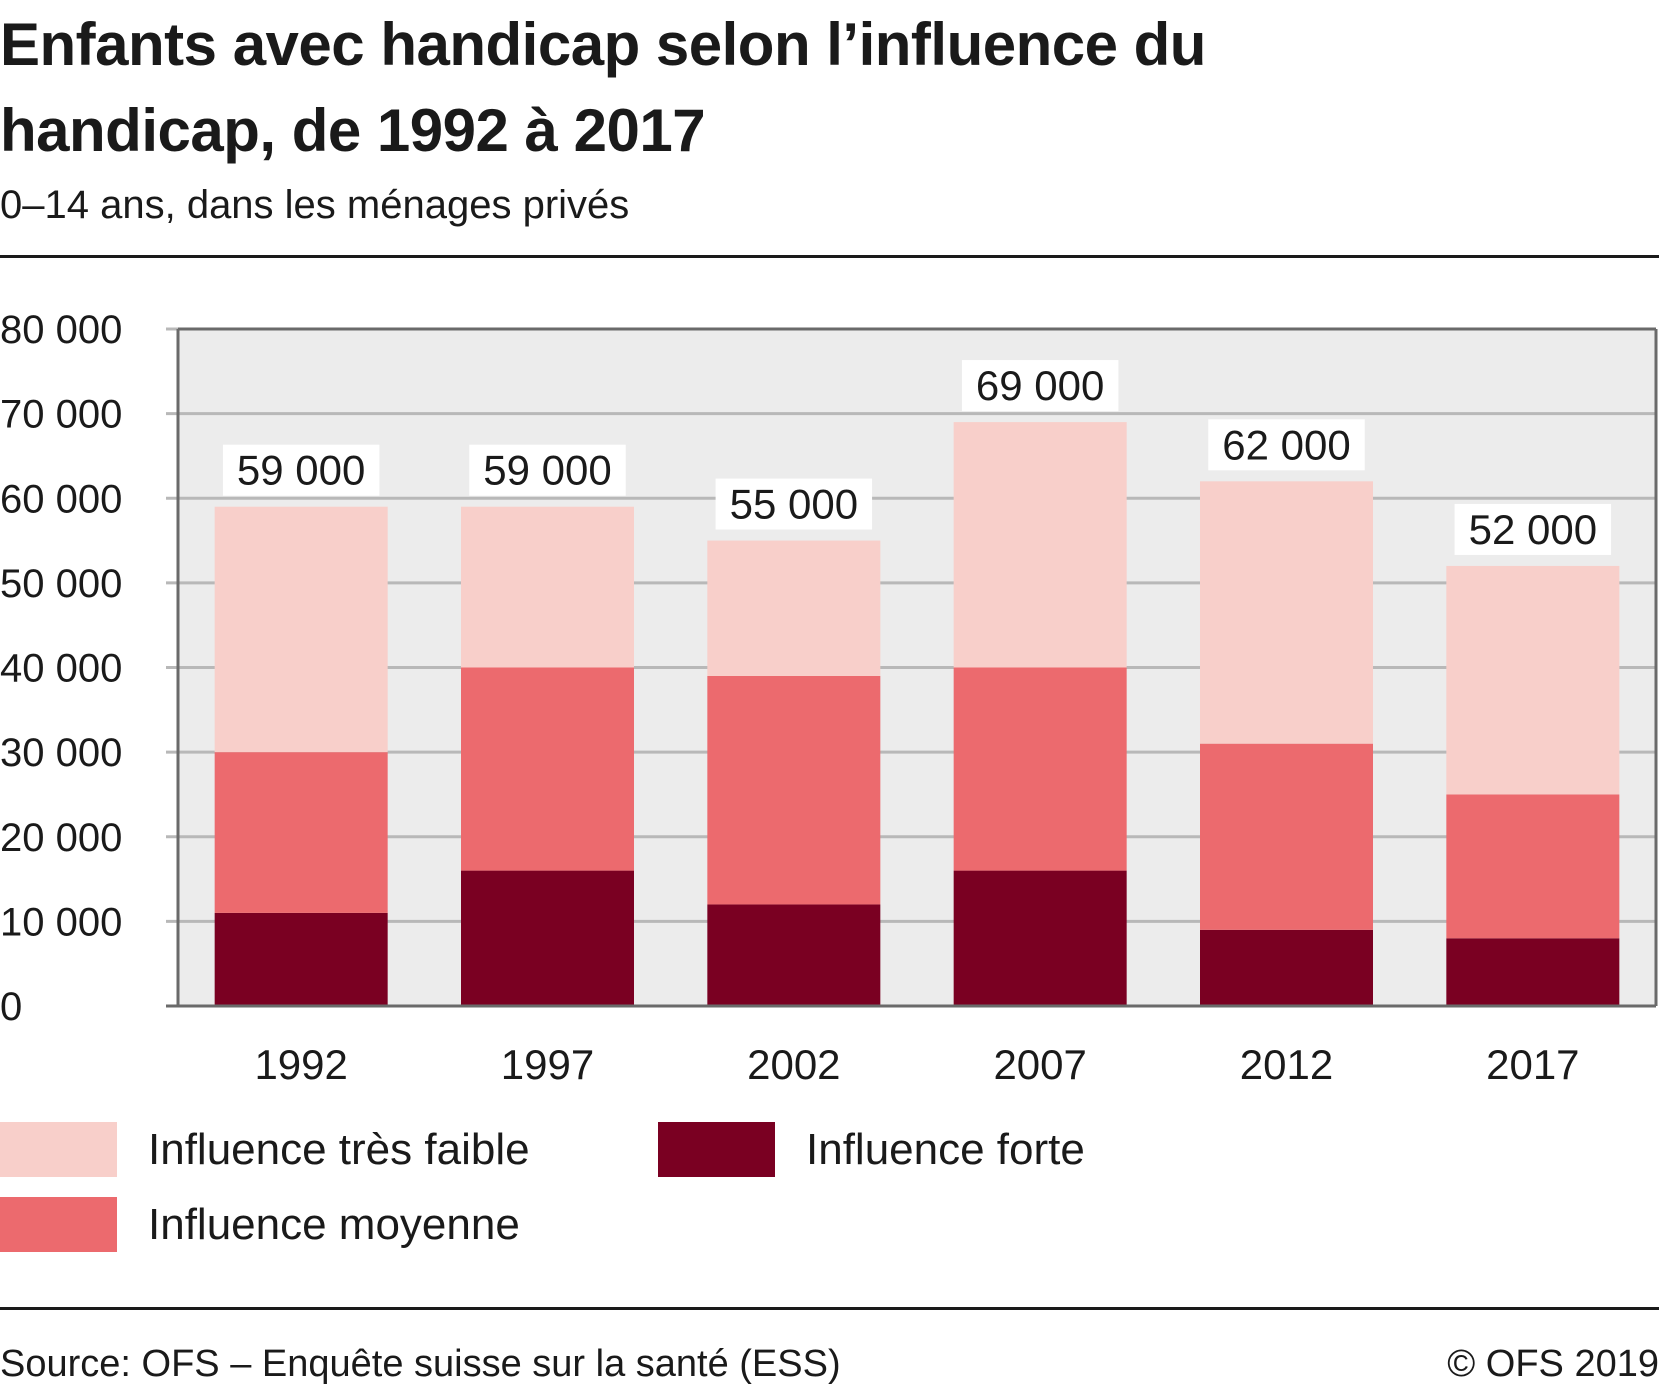 This screenshot has height=1389, width=1659. I want to click on chart-subtitle: 0–14 ans, dans les ménages privés, so click(315, 205).